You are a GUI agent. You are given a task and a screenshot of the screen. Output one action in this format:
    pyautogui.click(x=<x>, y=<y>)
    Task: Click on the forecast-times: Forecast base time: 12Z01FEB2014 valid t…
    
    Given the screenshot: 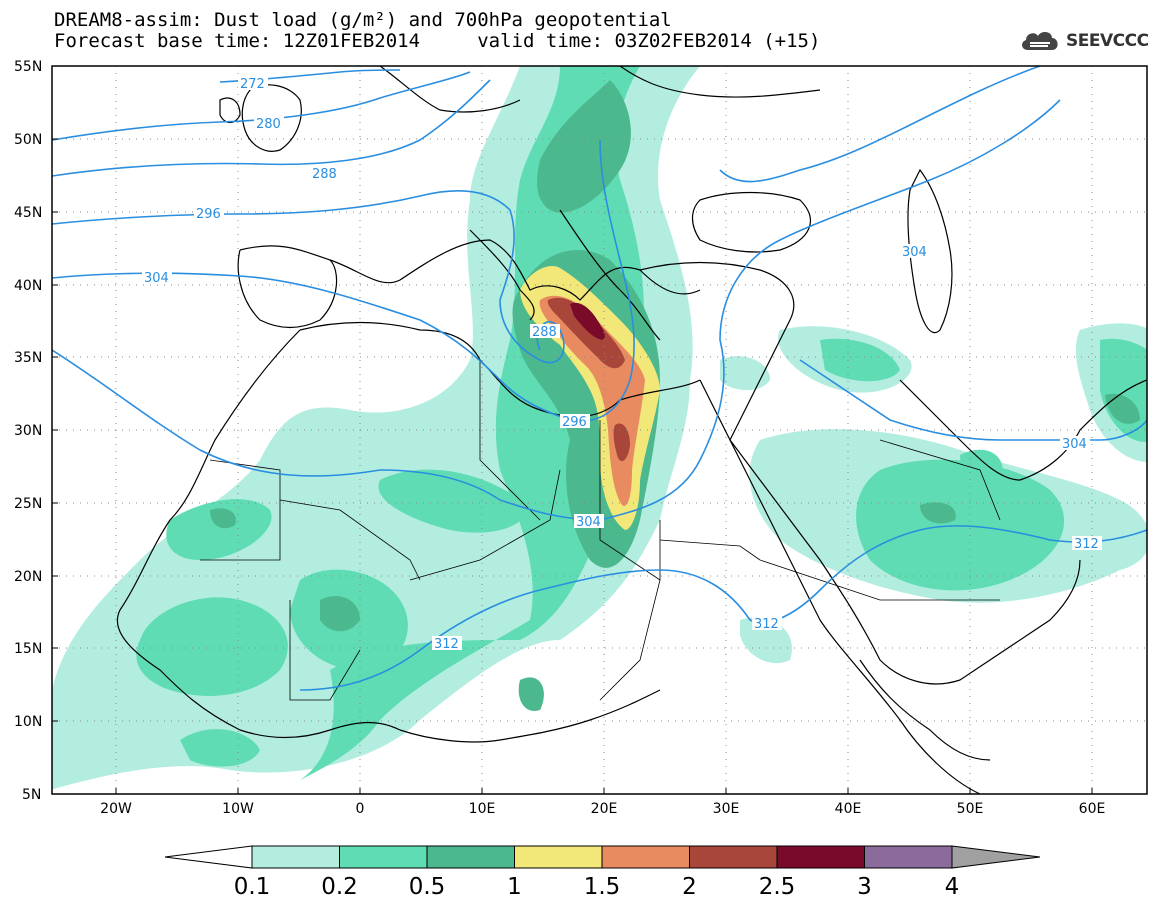 What is the action you would take?
    pyautogui.click(x=437, y=41)
    